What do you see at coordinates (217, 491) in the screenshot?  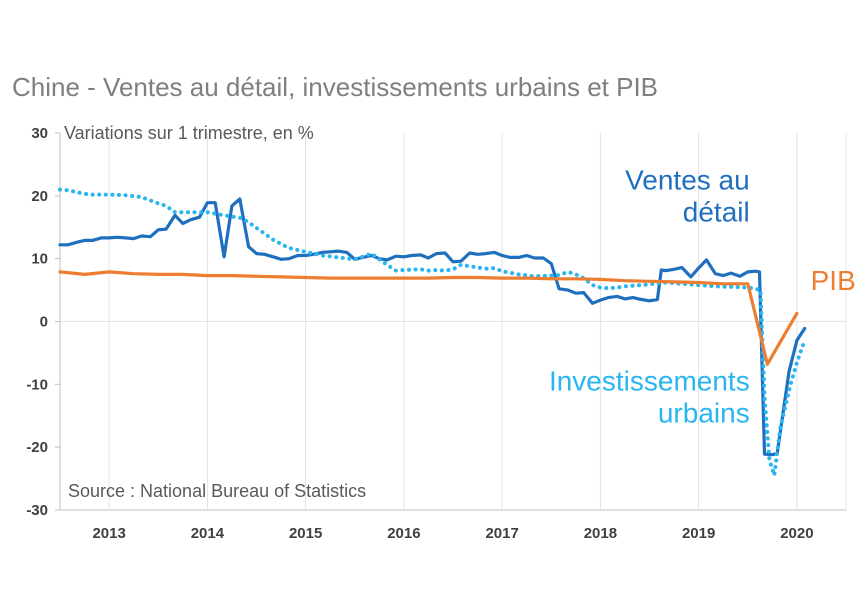 I see `chart-source: Source : National Bureau of Statistics` at bounding box center [217, 491].